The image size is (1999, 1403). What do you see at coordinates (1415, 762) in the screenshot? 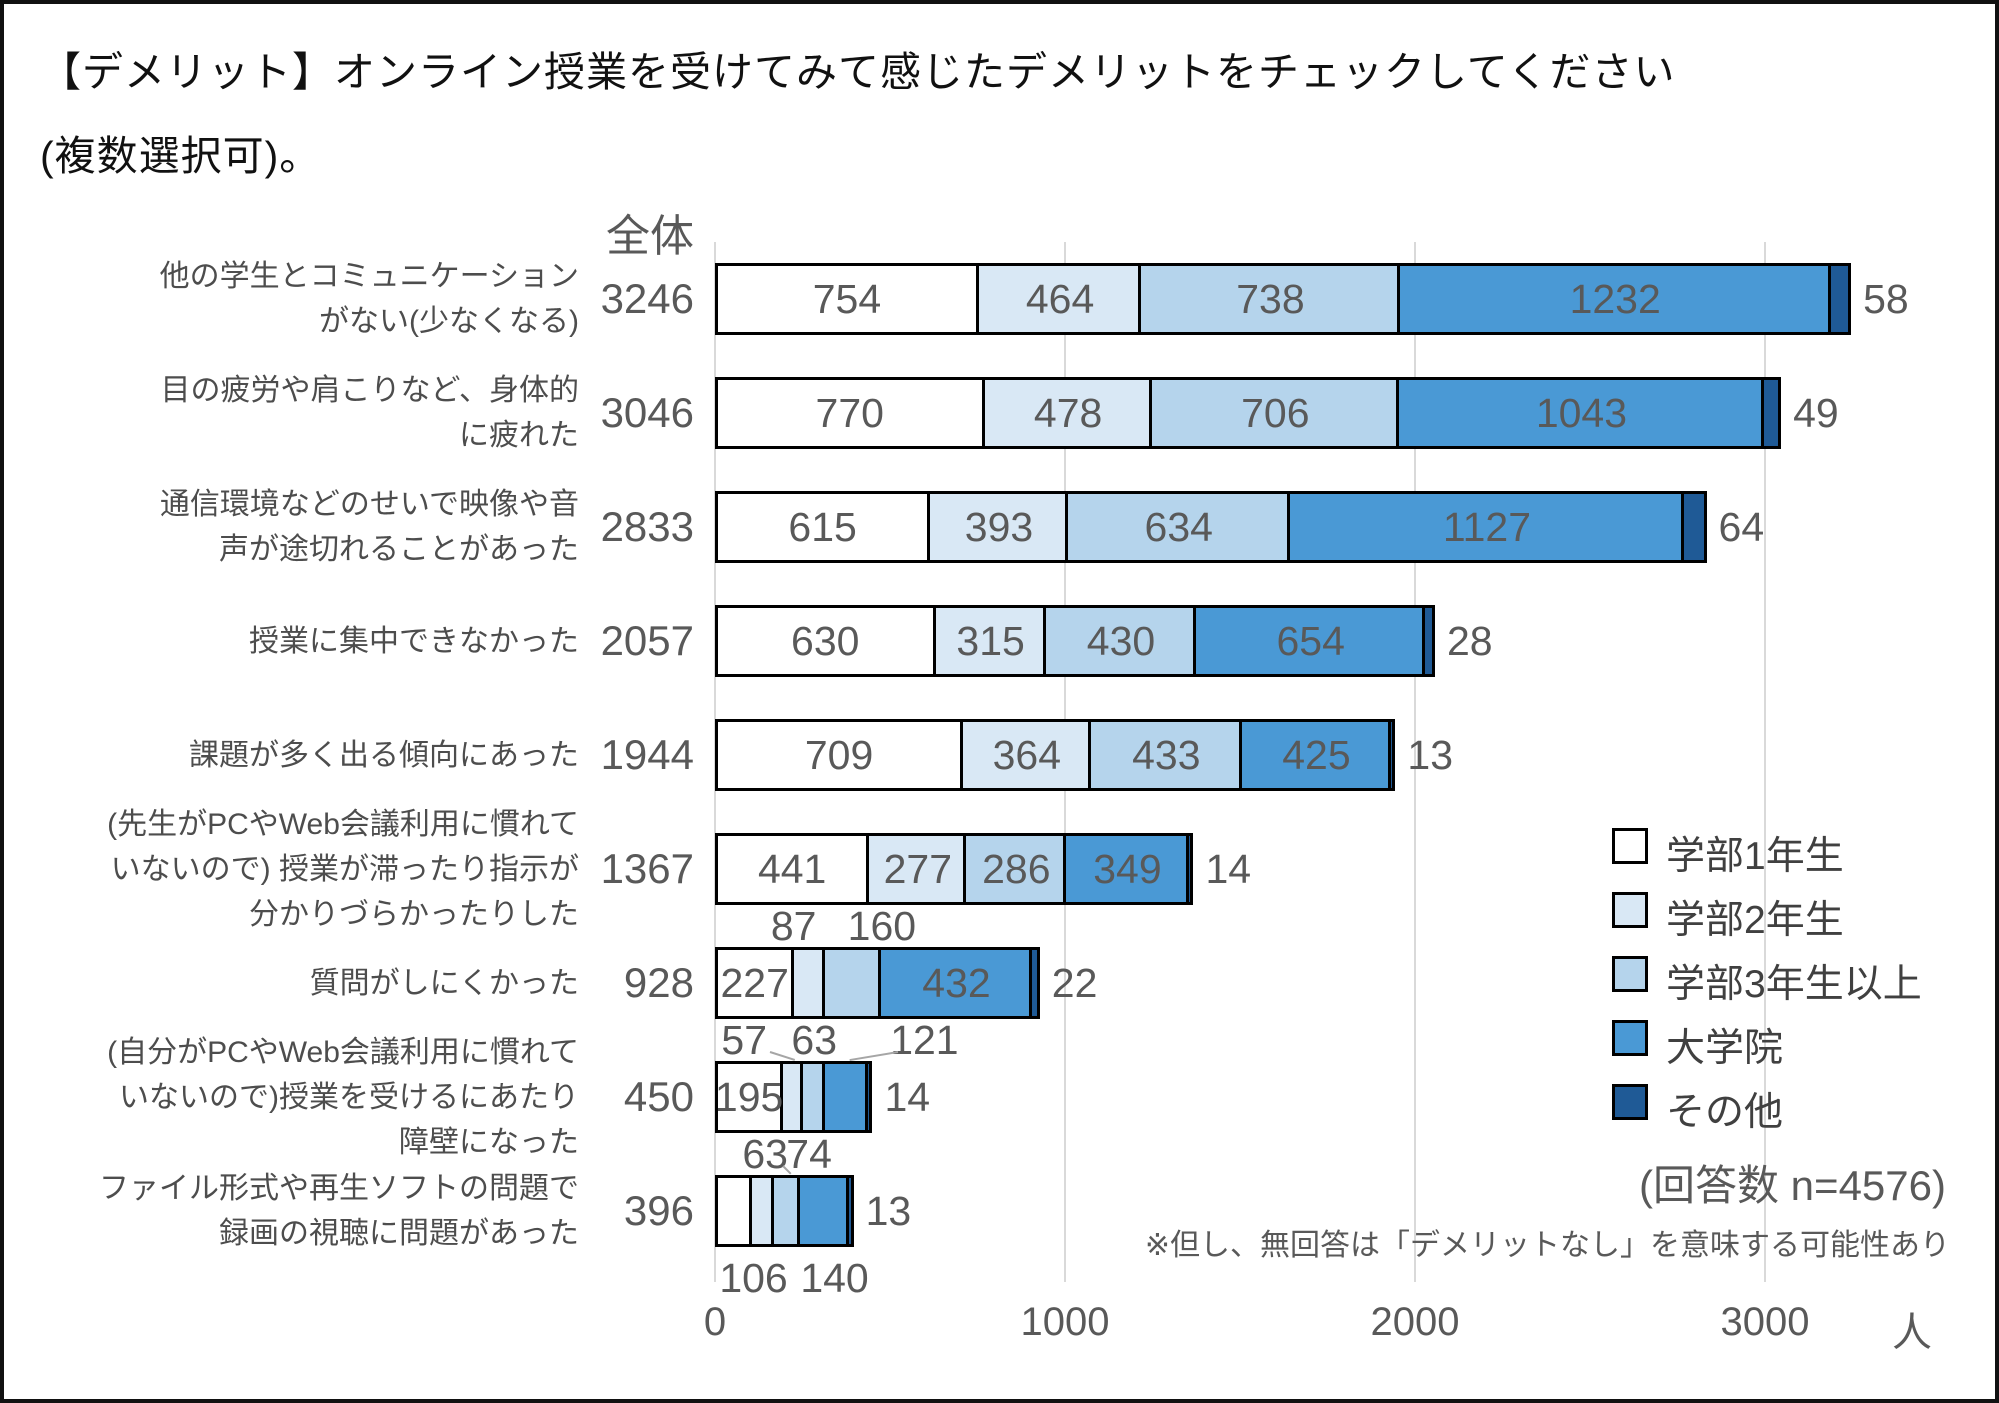
I see `gridline-2000` at bounding box center [1415, 762].